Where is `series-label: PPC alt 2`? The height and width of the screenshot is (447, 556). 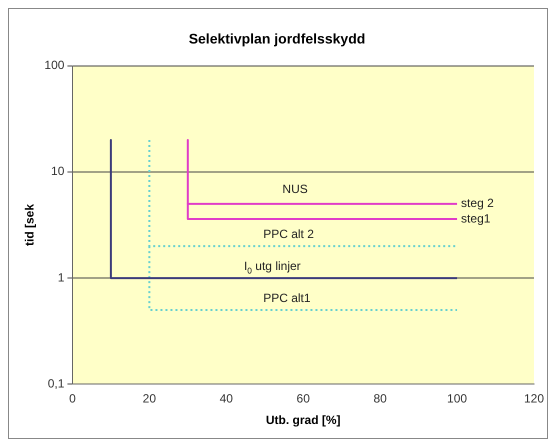
series-label: PPC alt 2 is located at coordinates (288, 234).